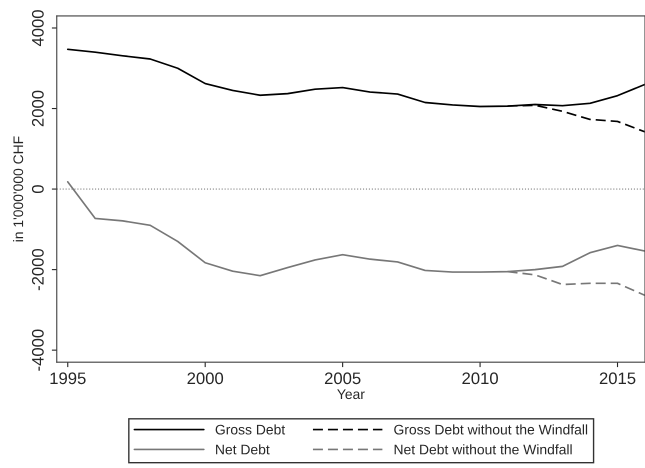  I want to click on x-tick-label: 2010, so click(480, 378).